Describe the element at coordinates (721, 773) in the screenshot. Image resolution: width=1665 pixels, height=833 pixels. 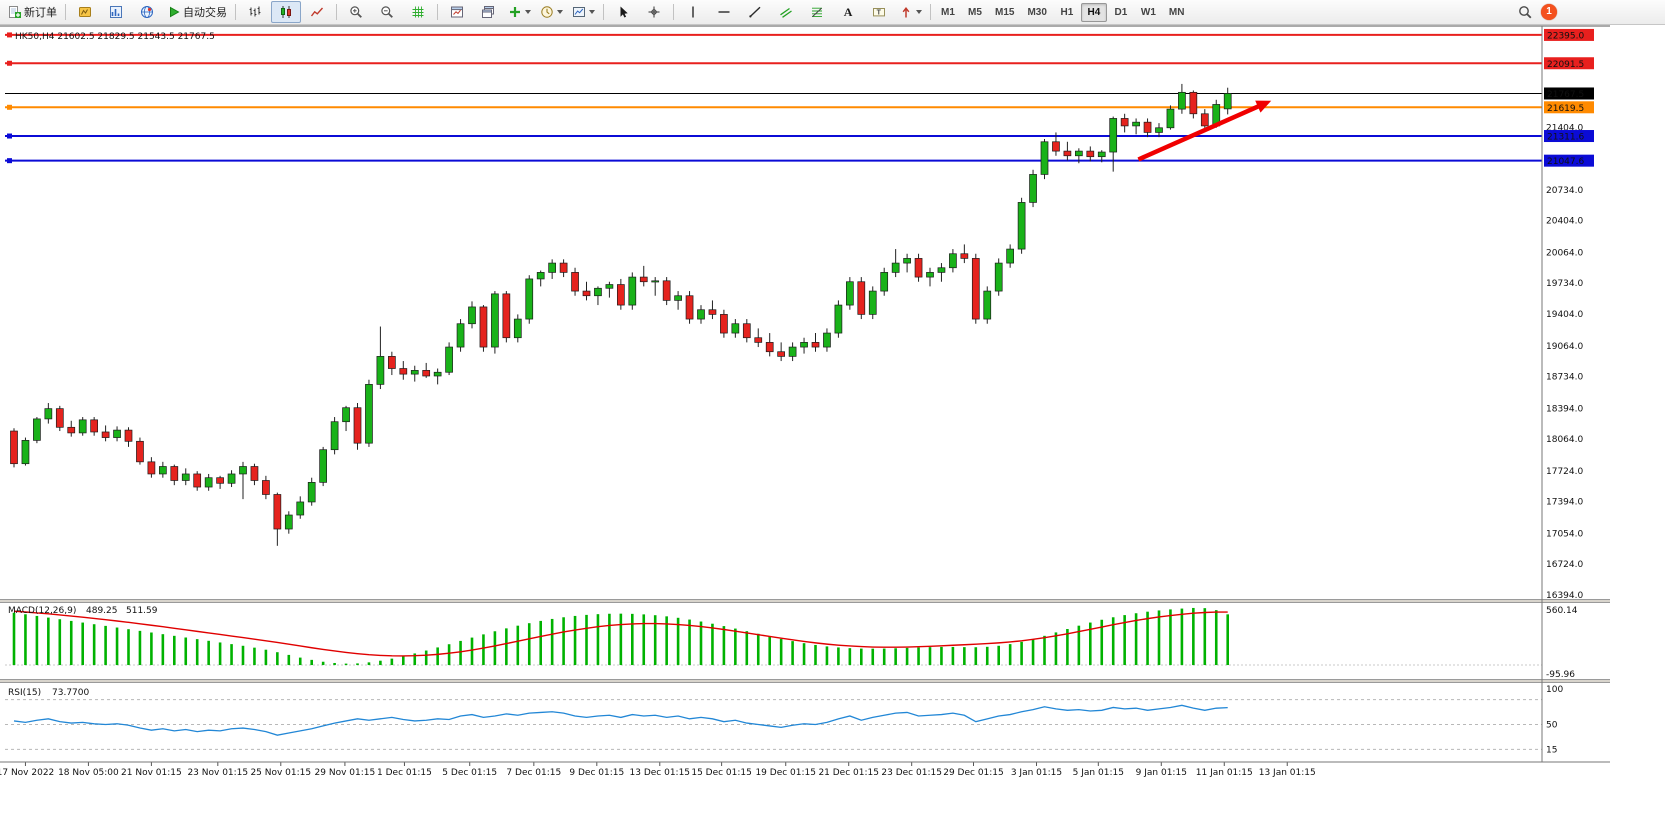
I see `time-axis-label: 15 Dec 01:15` at that location.